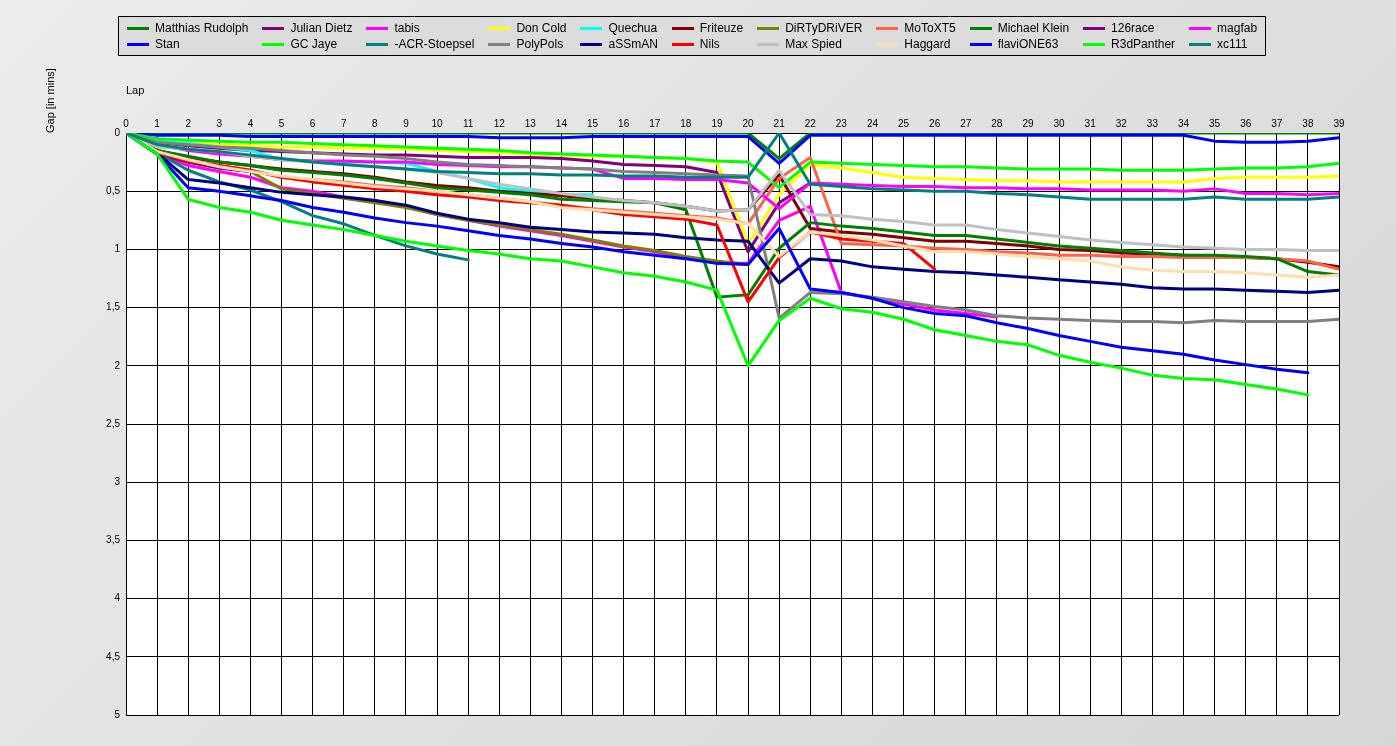 The height and width of the screenshot is (746, 1396). What do you see at coordinates (117, 132) in the screenshot?
I see `y-tick-label: 0` at bounding box center [117, 132].